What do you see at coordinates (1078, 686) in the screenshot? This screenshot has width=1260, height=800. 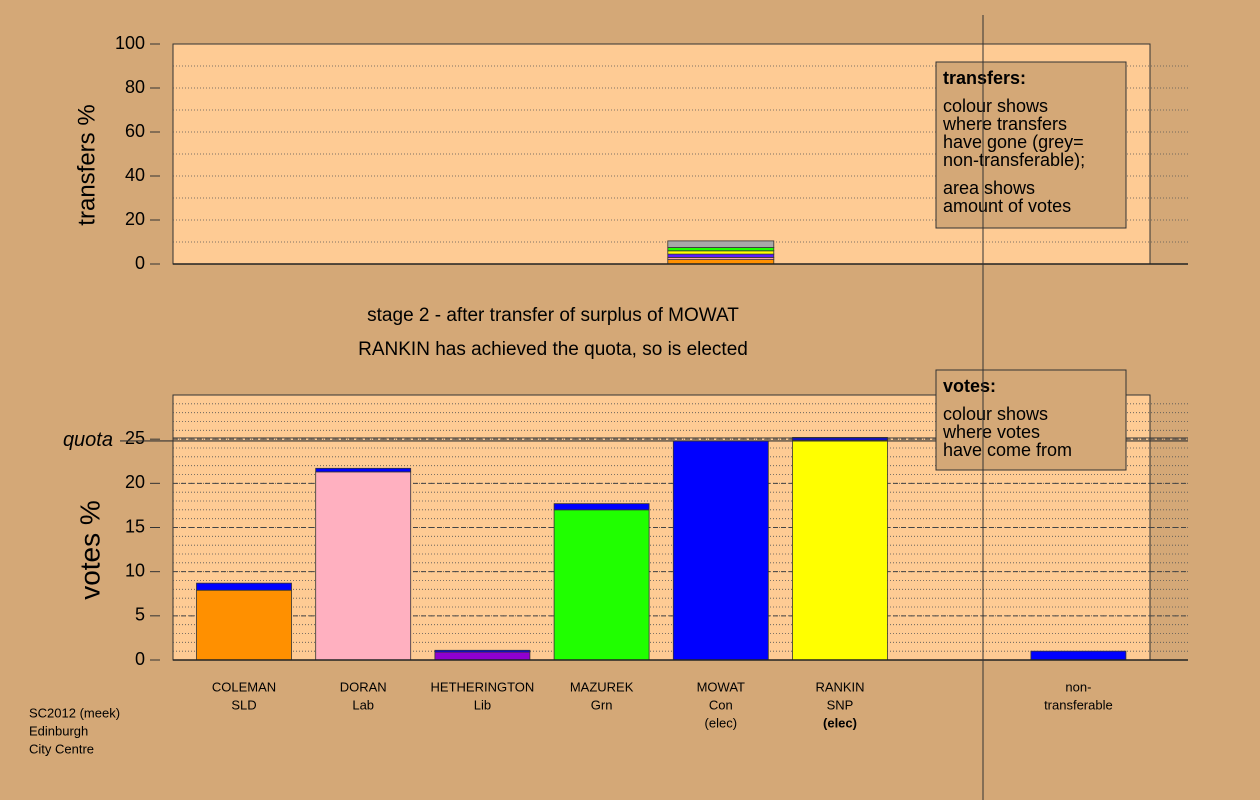 I see `x-tick-label: non-` at bounding box center [1078, 686].